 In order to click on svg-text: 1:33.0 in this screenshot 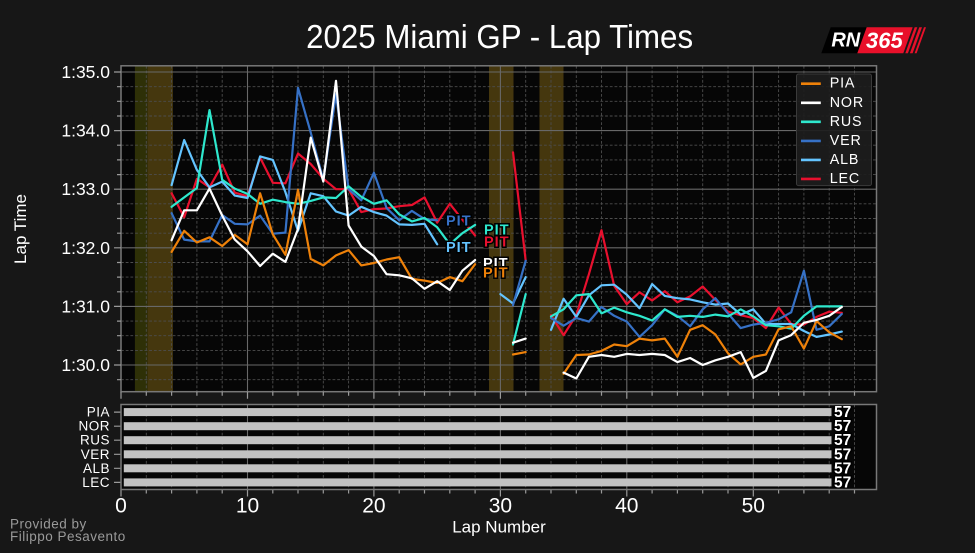, I will do `click(85, 189)`.